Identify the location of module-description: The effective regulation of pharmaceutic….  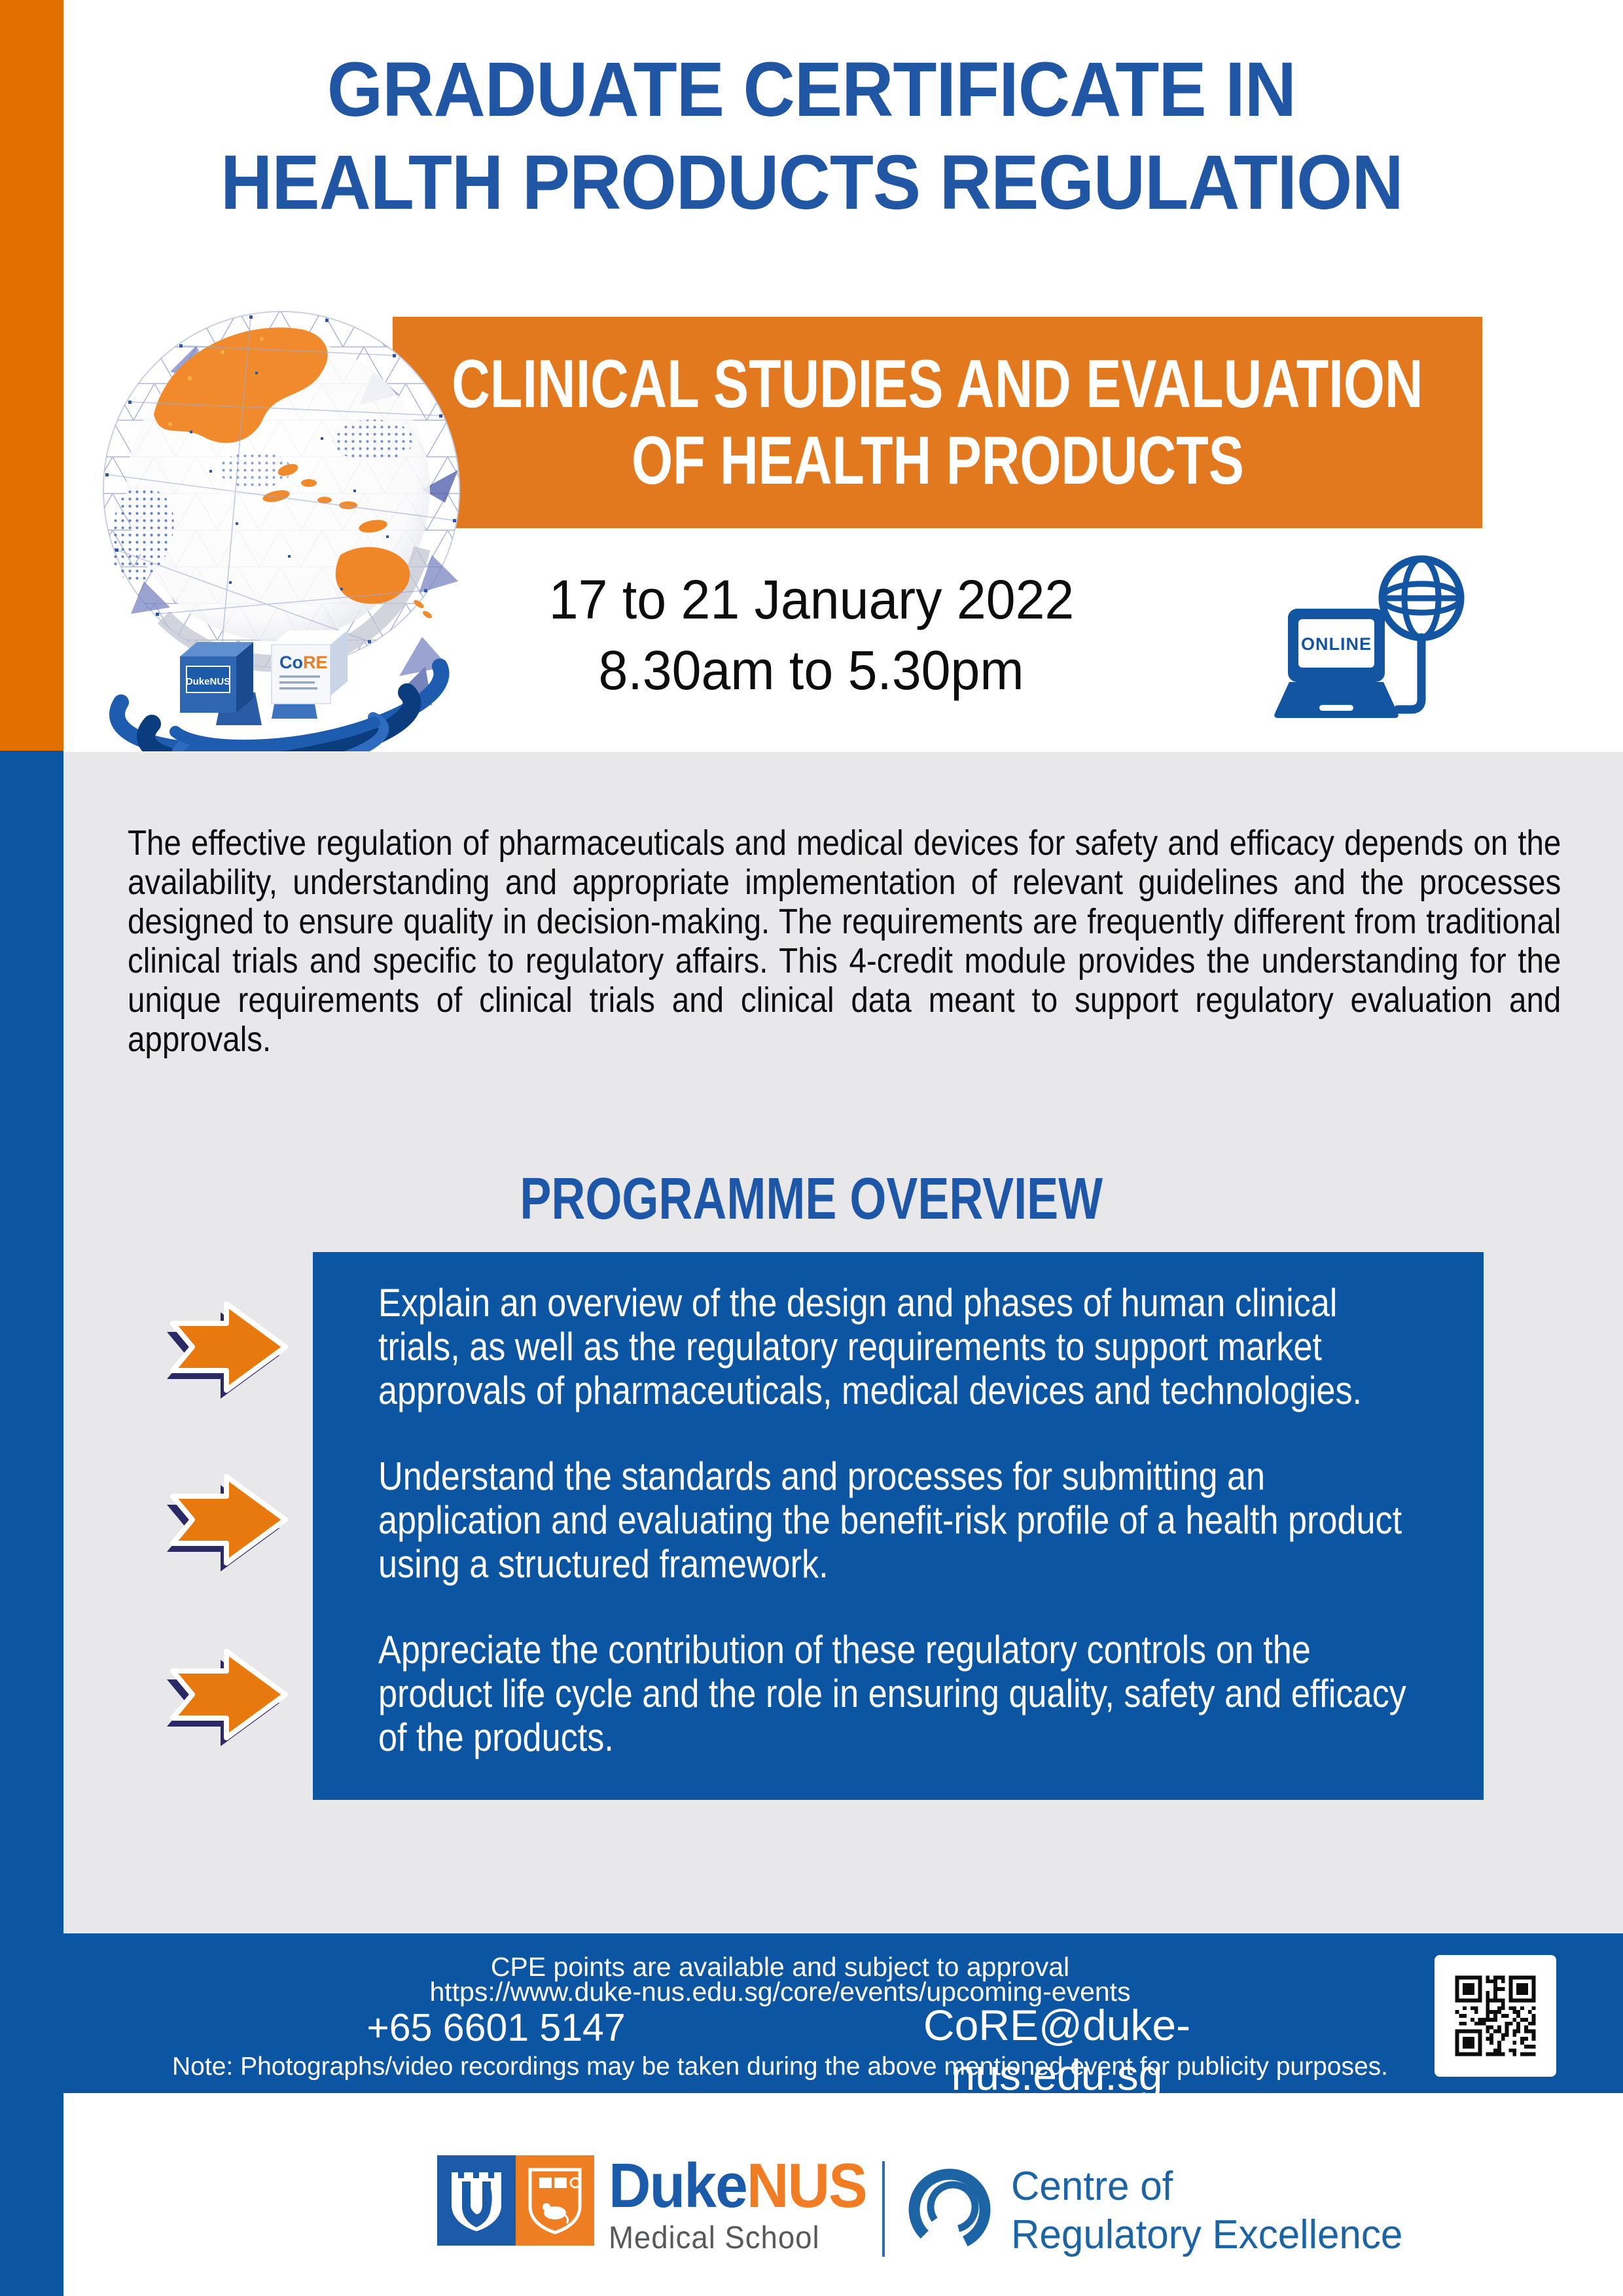
(844, 941).